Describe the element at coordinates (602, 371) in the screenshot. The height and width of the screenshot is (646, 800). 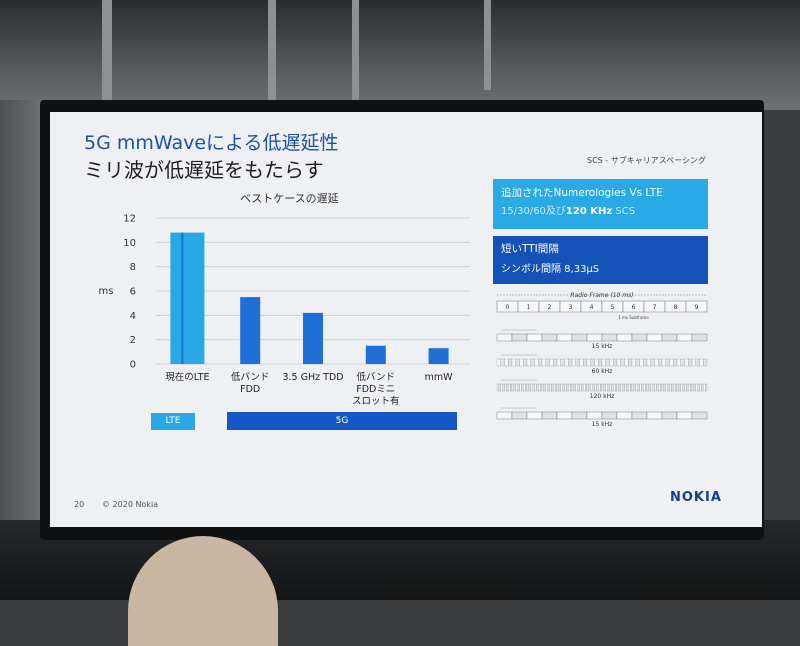
I see `scs-row-label: 60 kHz` at that location.